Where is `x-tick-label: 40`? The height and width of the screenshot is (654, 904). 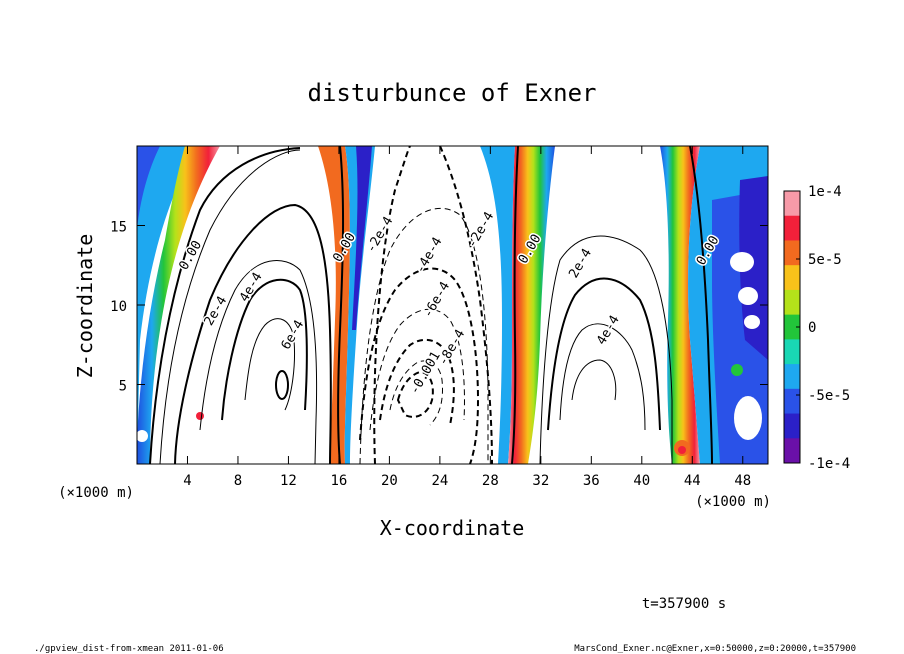
x-tick-label: 40 is located at coordinates (641, 481).